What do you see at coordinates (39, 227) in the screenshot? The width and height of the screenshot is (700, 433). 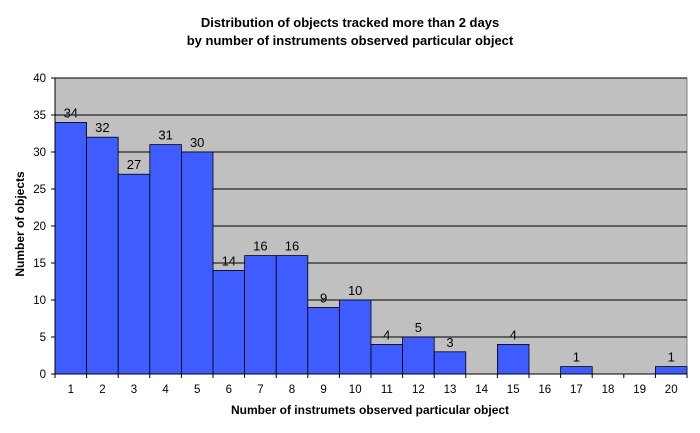 I see `y-tick-label: 20` at bounding box center [39, 227].